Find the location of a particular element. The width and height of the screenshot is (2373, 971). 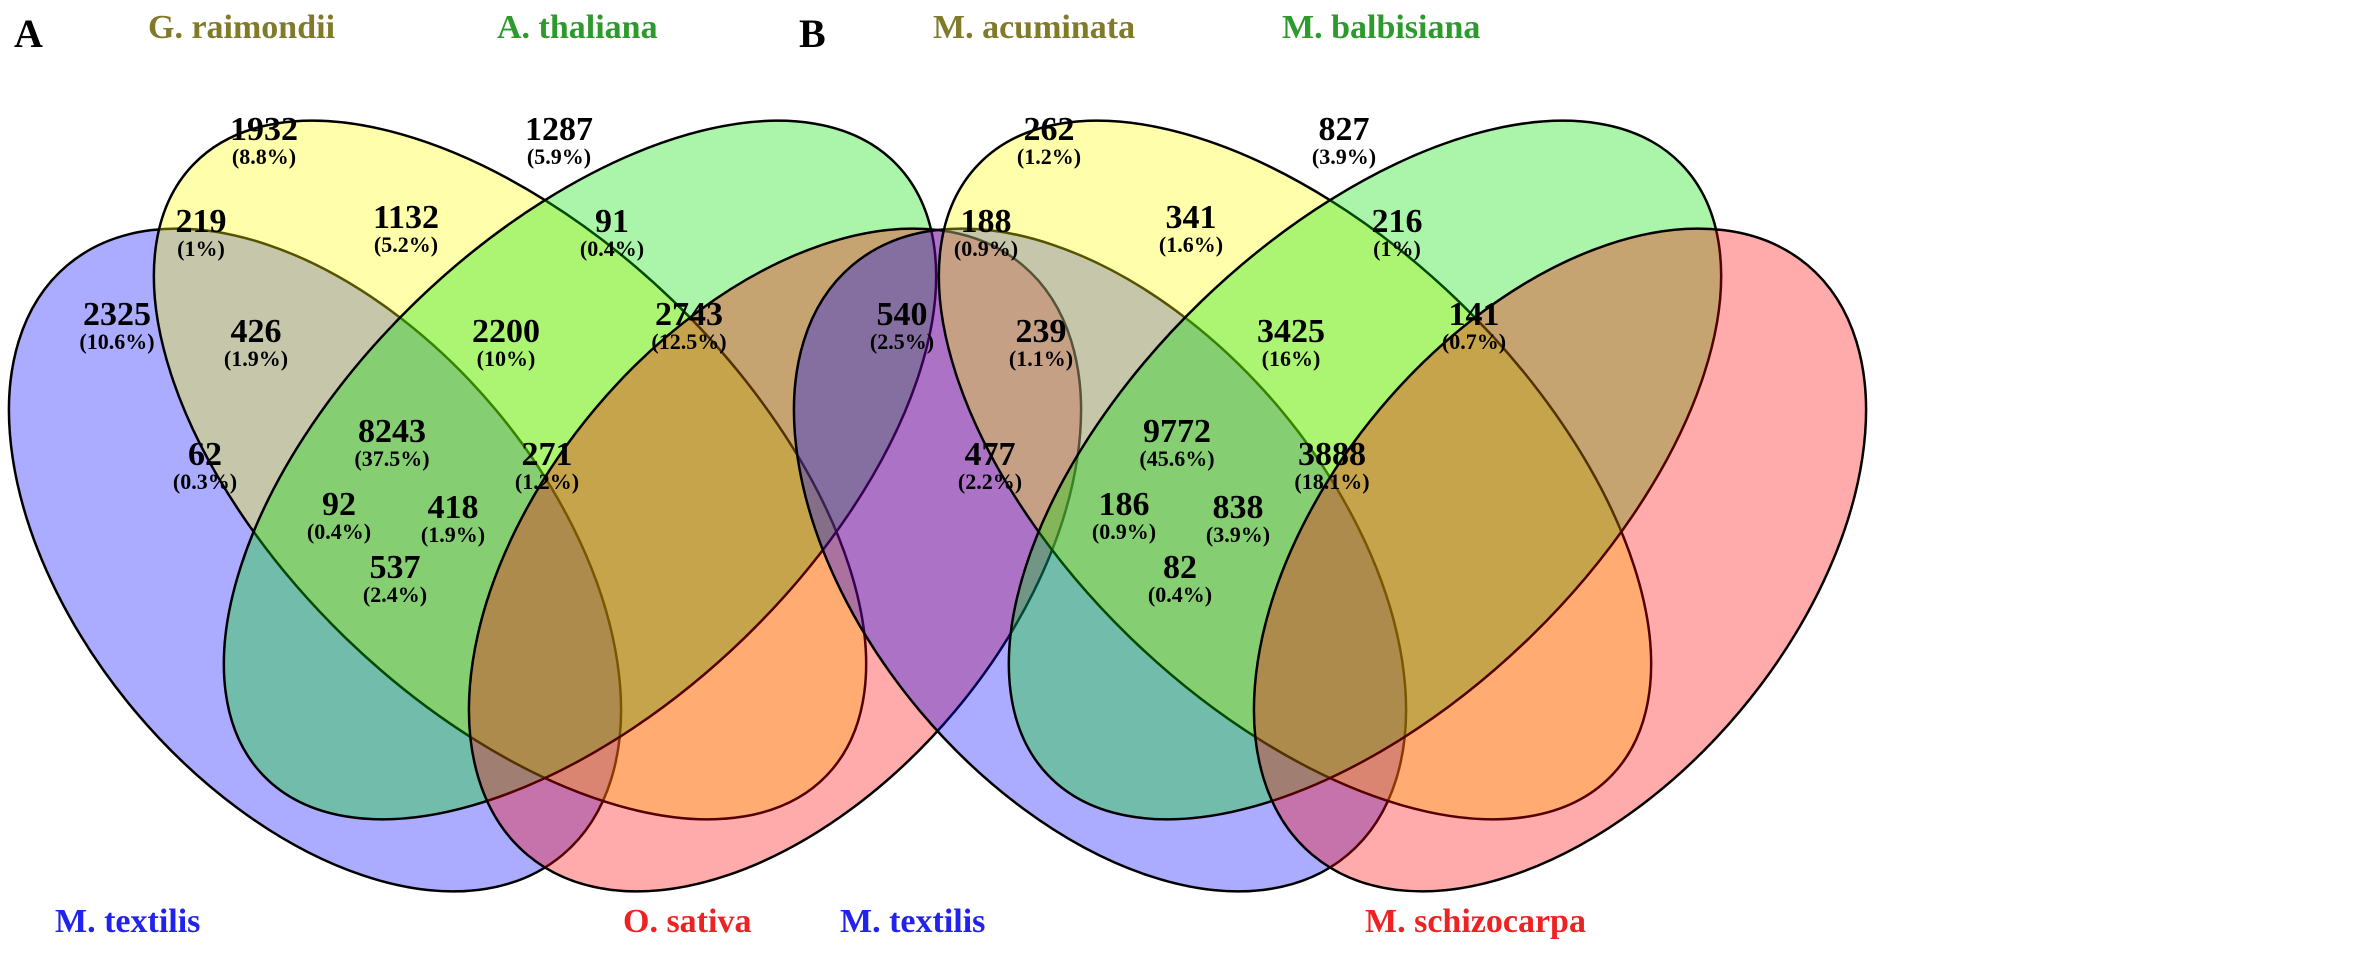

region-count: 62 is located at coordinates (205, 454).